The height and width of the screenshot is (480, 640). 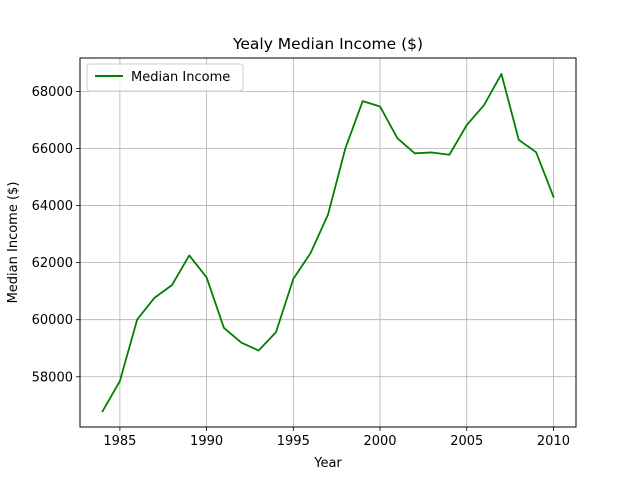 I want to click on x-tick-label: 2005, so click(x=466, y=441).